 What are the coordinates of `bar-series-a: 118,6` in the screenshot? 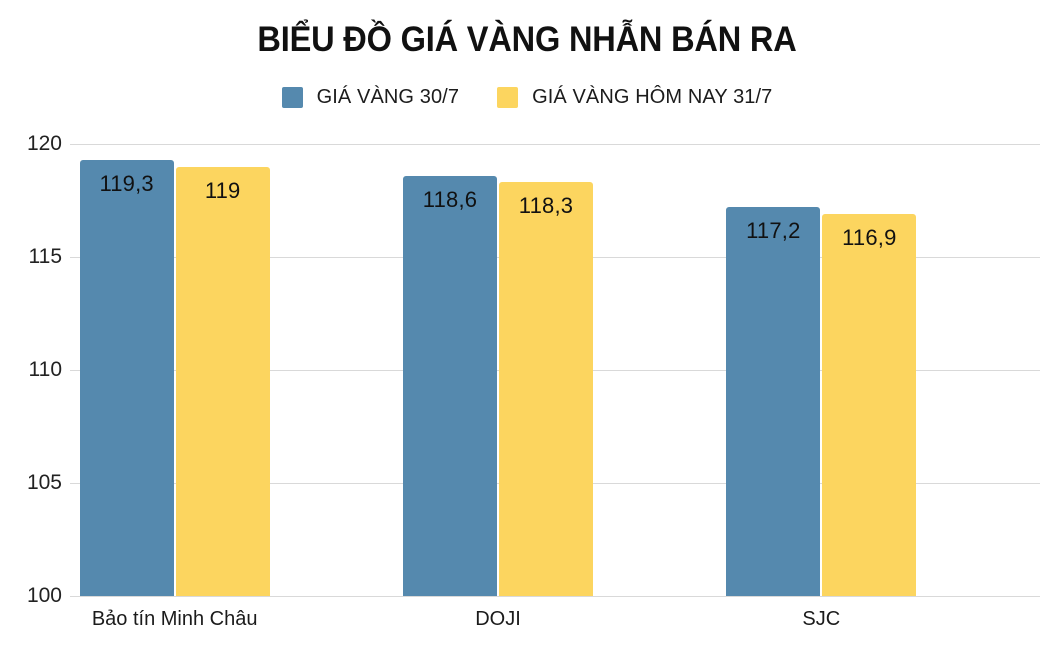 It's located at (450, 385).